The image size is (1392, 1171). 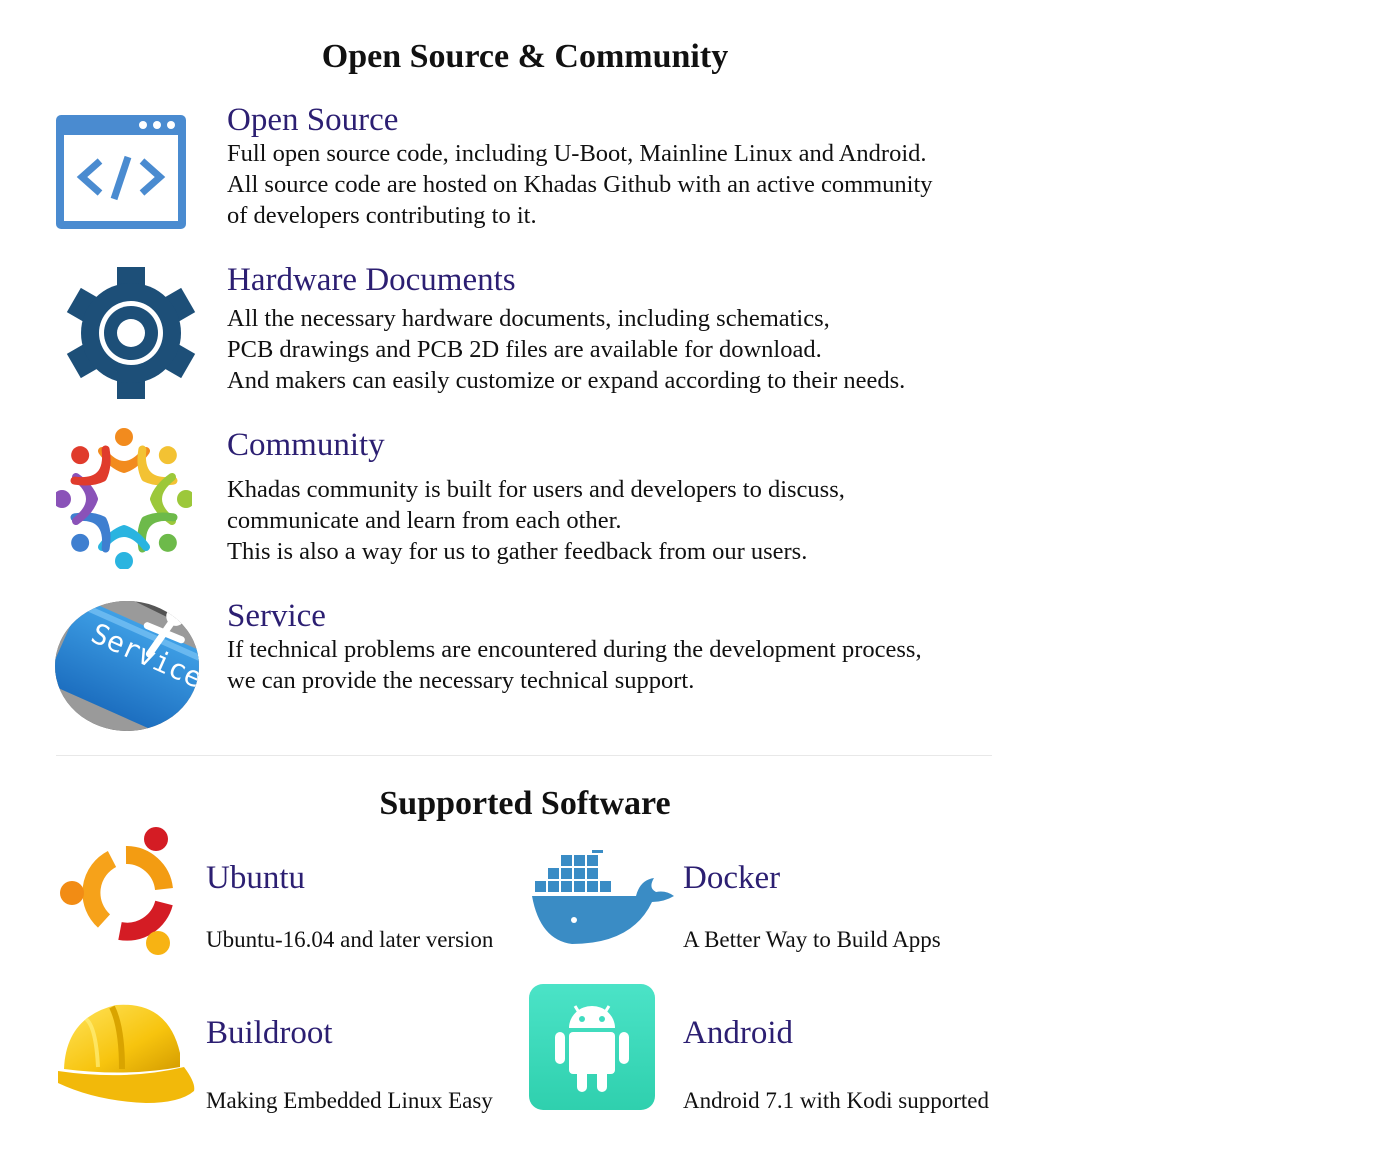 What do you see at coordinates (269, 1033) in the screenshot?
I see `software-title: Buildroot` at bounding box center [269, 1033].